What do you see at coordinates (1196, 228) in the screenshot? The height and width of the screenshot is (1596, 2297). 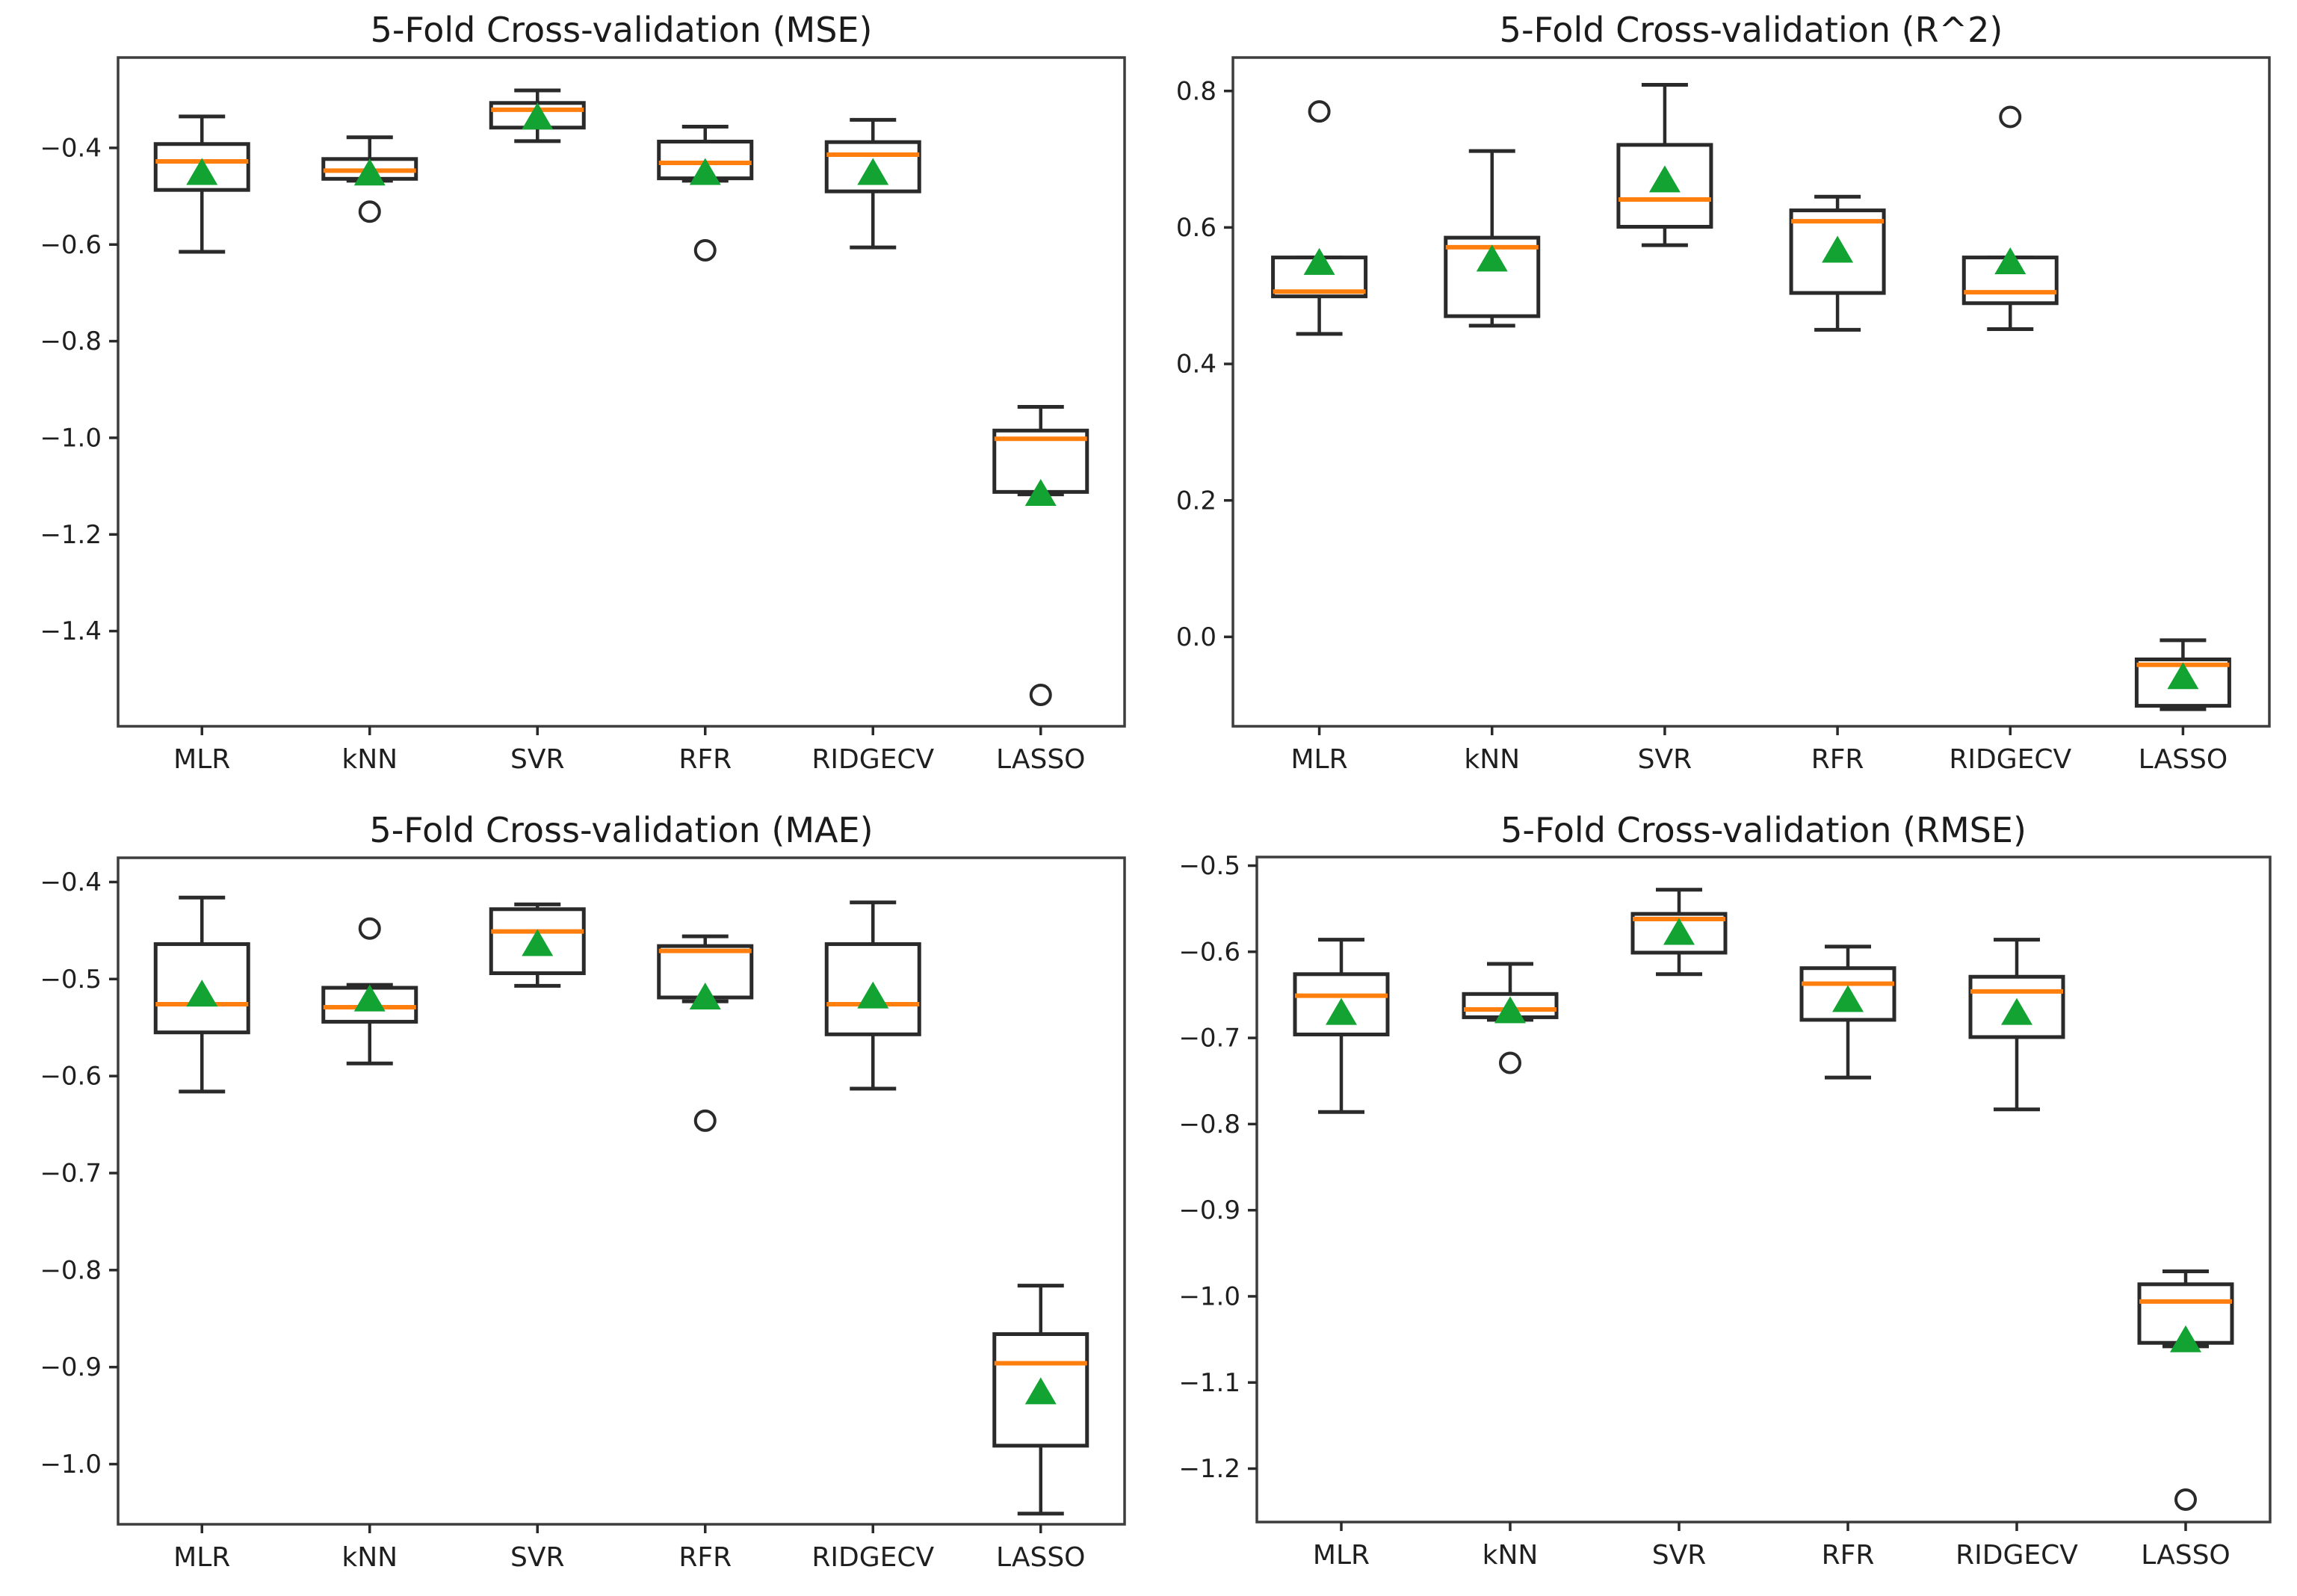 I see `ytick-label: 0.6` at bounding box center [1196, 228].